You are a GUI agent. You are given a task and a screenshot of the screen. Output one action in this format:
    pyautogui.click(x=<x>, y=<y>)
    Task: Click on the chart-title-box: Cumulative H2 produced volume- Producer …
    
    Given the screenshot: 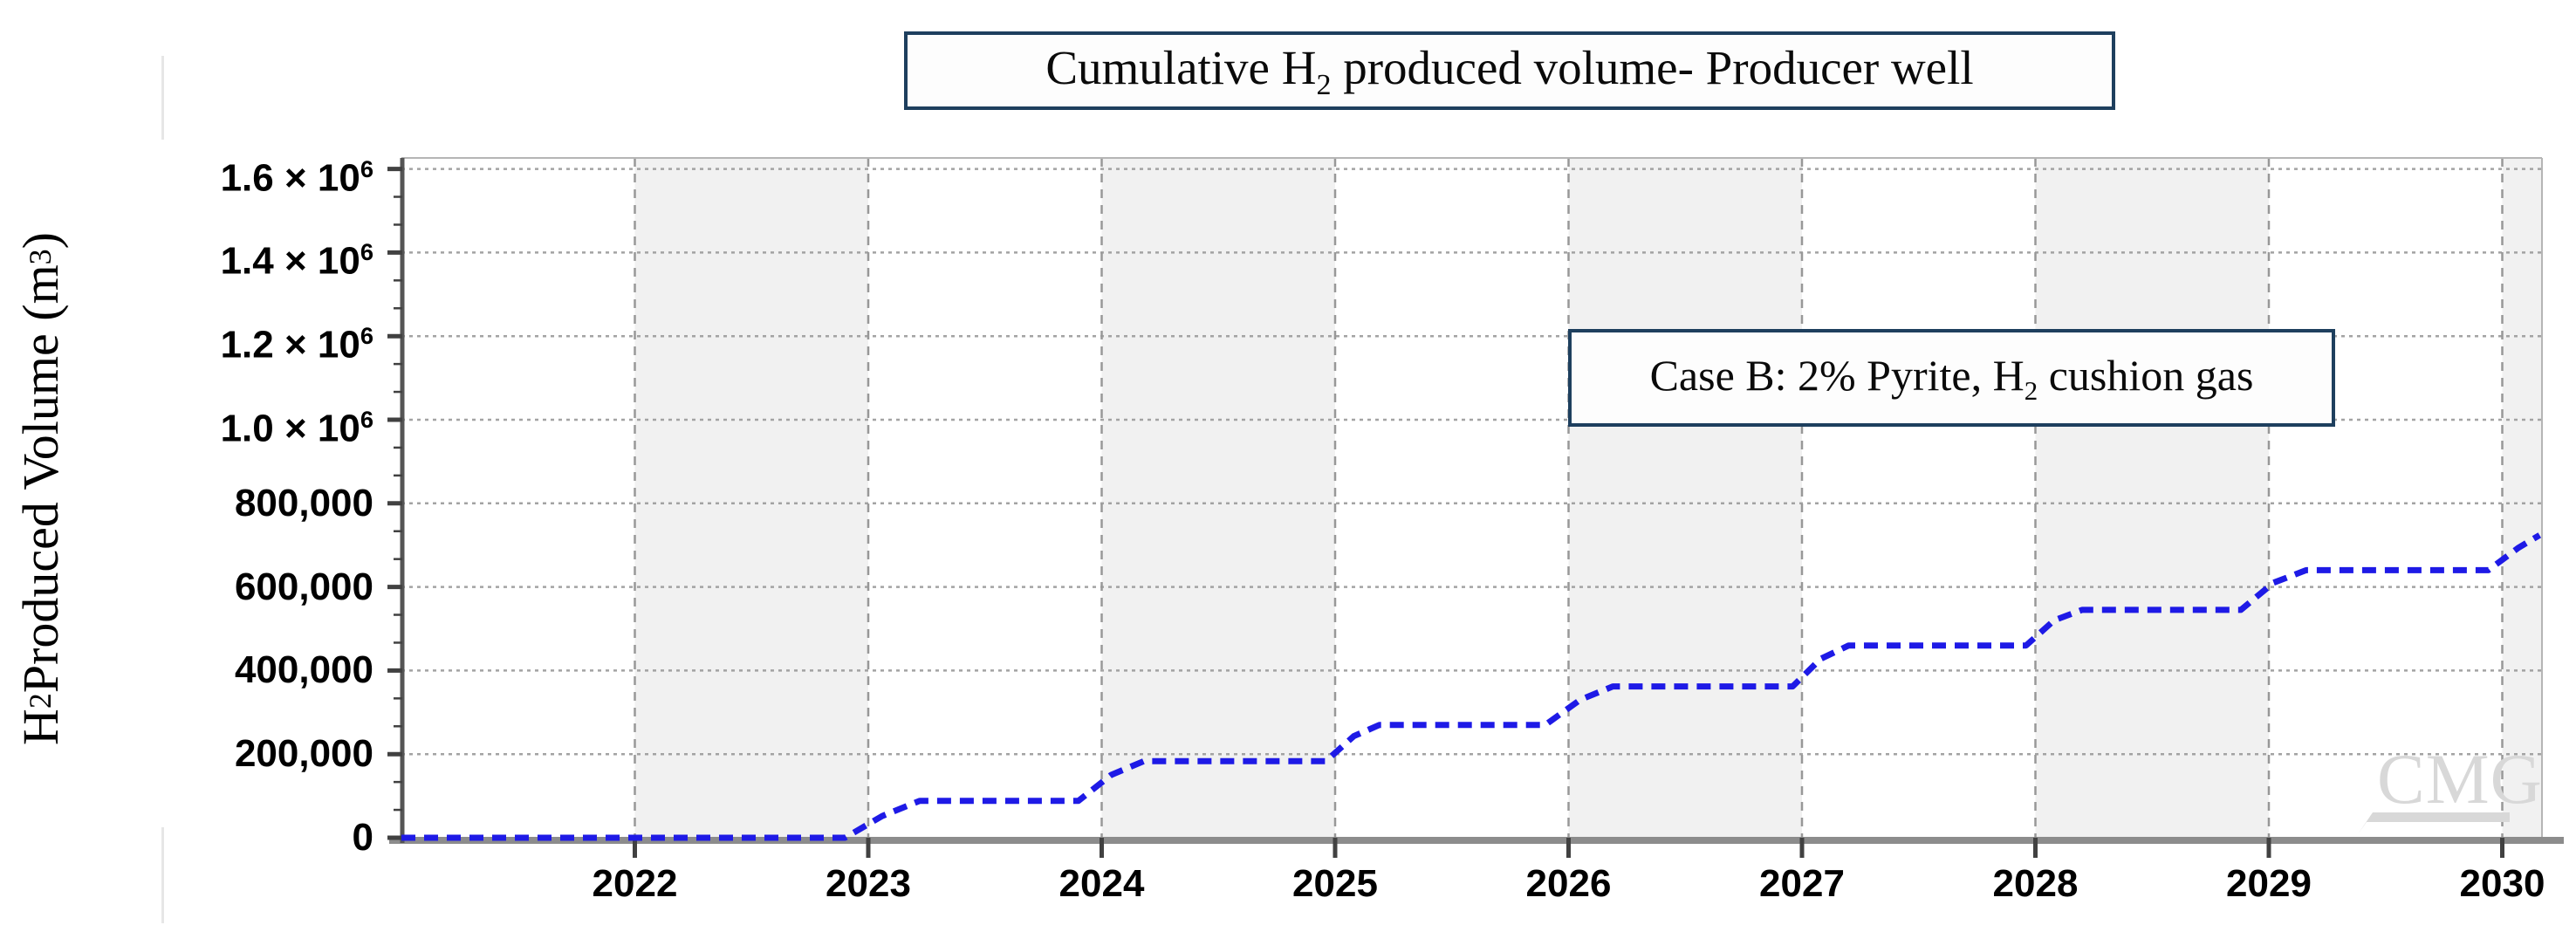 What is the action you would take?
    pyautogui.click(x=1509, y=70)
    